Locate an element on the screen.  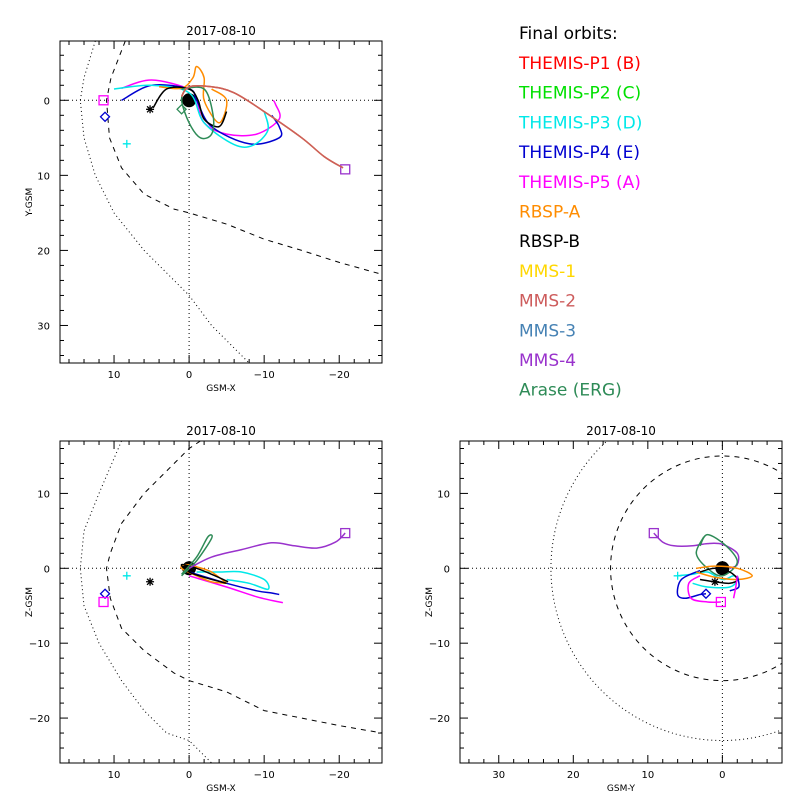
y-tick-label: 30 is located at coordinates (43, 326).